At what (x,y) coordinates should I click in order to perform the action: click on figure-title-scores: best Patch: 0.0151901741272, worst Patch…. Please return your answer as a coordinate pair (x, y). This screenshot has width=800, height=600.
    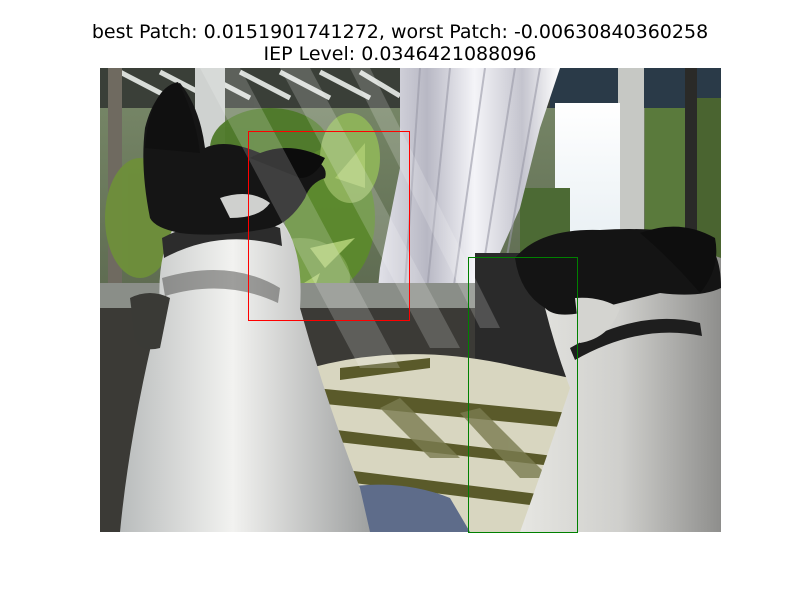
    Looking at the image, I should click on (400, 32).